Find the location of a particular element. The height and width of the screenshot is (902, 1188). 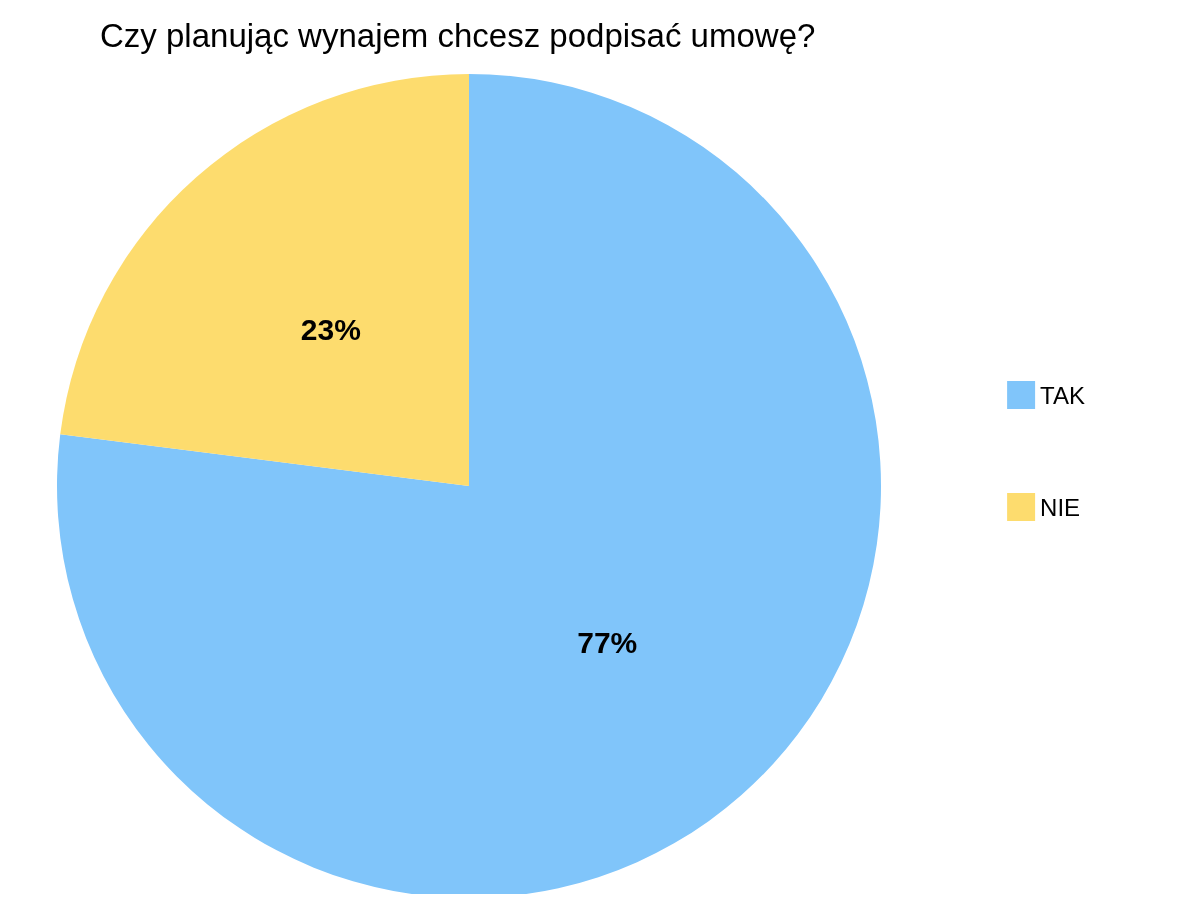

chart-title: Czy planując wynajem chcesz podpisać umowę? is located at coordinates (458, 35).